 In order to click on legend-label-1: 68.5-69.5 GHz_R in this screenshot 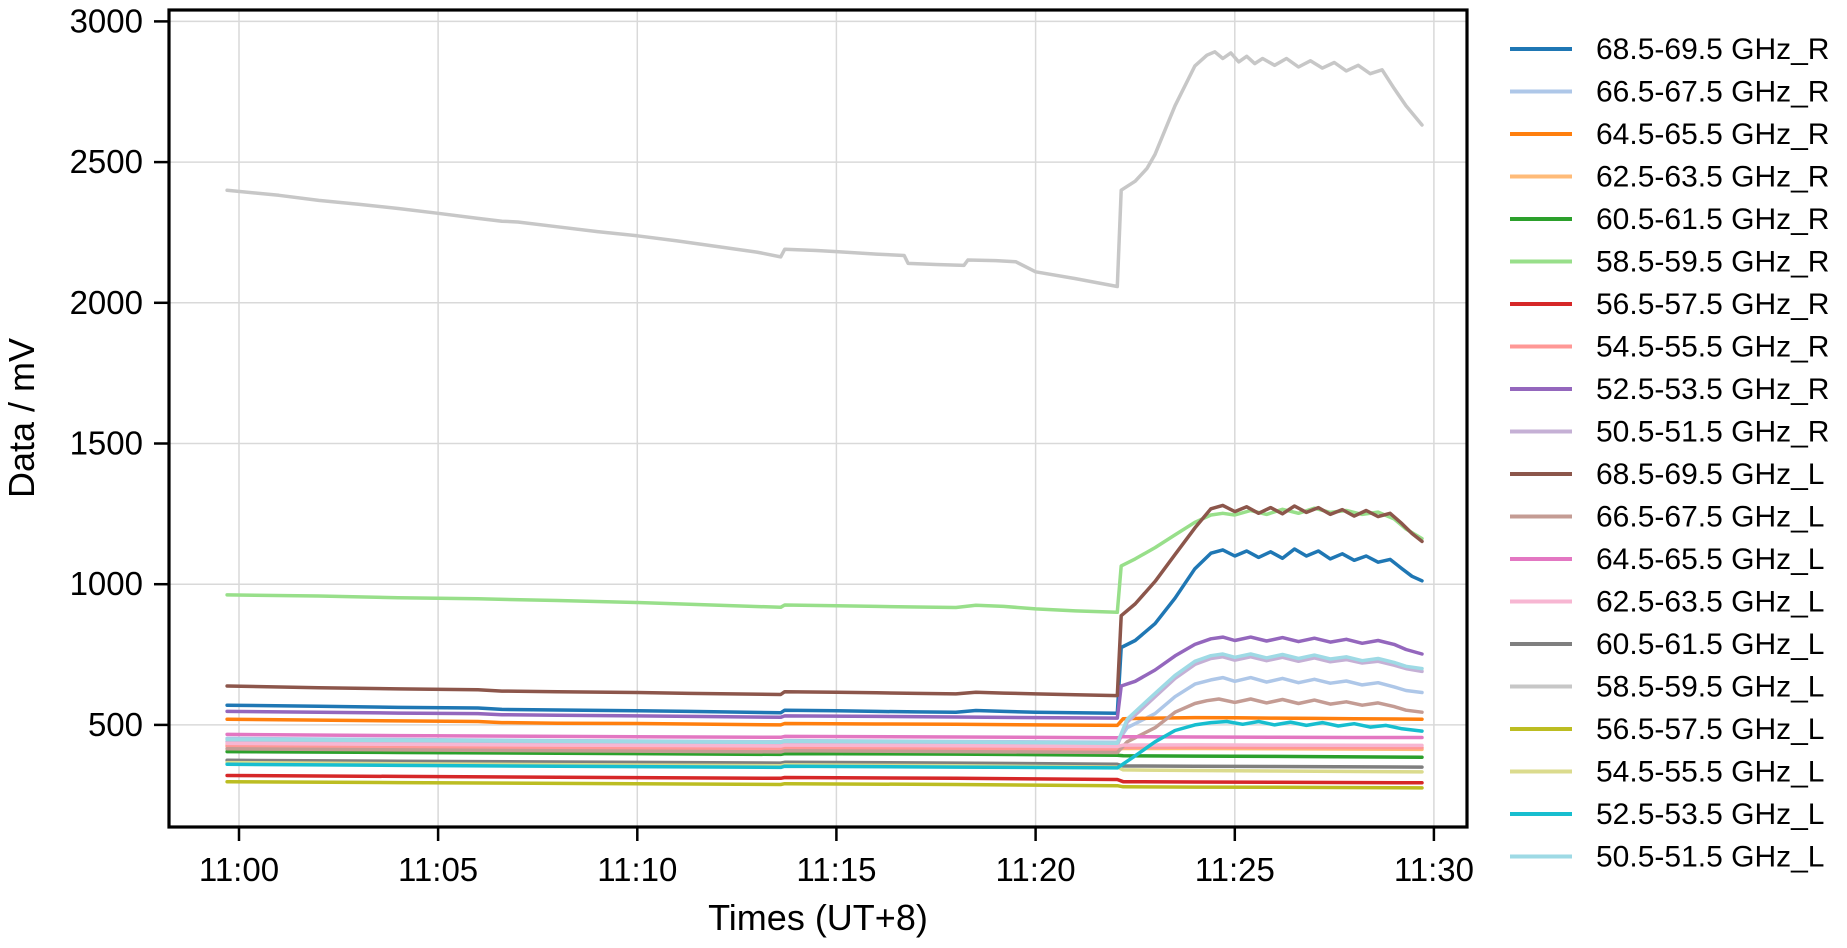, I will do `click(1712, 49)`.